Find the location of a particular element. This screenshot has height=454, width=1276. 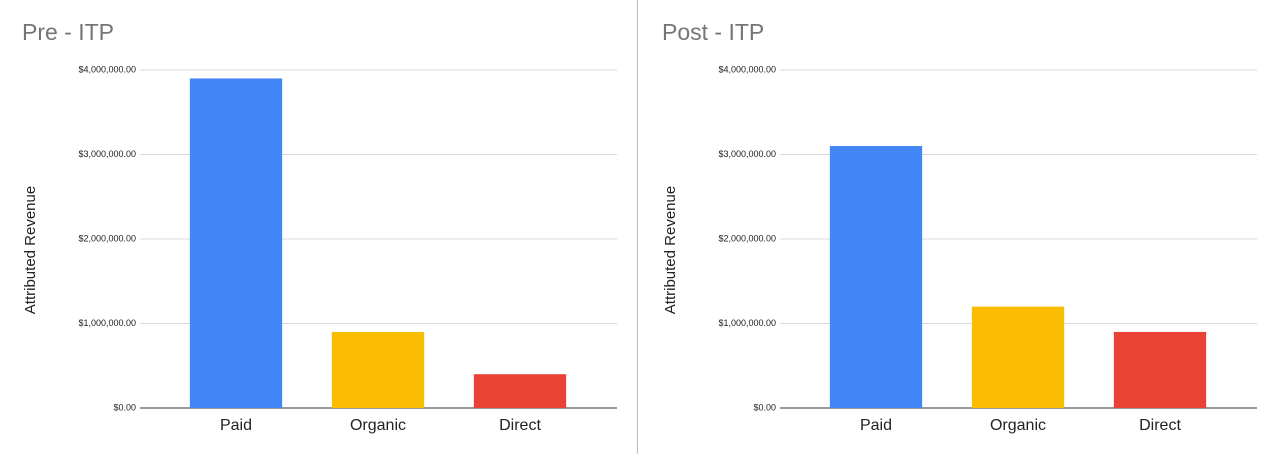

chart-title: Pre - ITP is located at coordinates (68, 32).